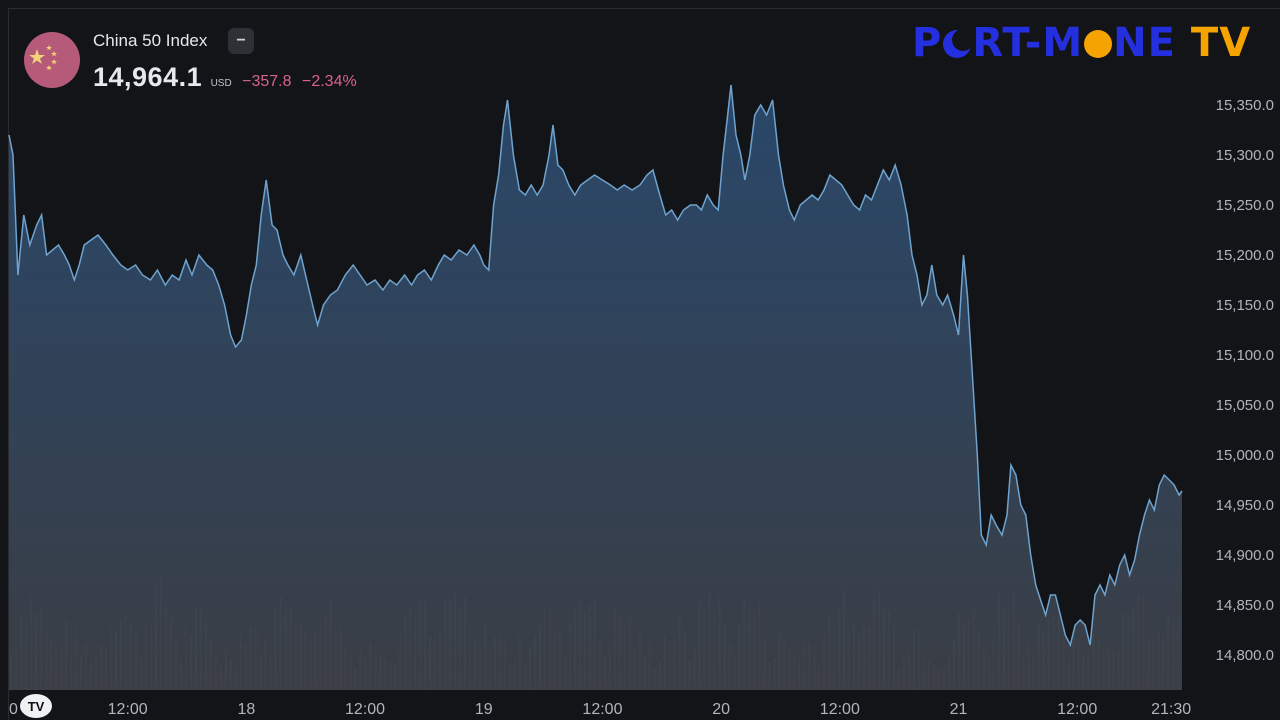 Image resolution: width=1280 pixels, height=720 pixels. I want to click on y-tick-label: 15,000.0, so click(1245, 455).